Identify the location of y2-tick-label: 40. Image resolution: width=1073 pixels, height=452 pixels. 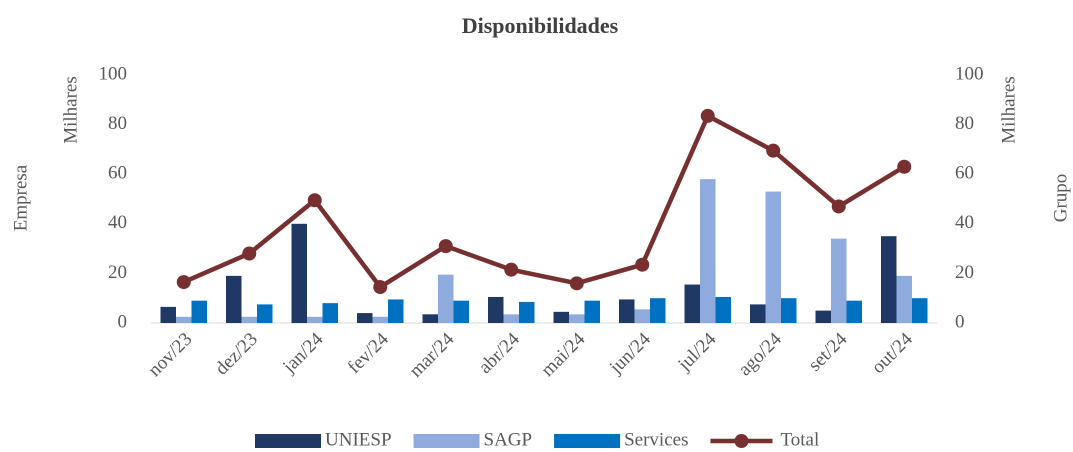
(964, 222).